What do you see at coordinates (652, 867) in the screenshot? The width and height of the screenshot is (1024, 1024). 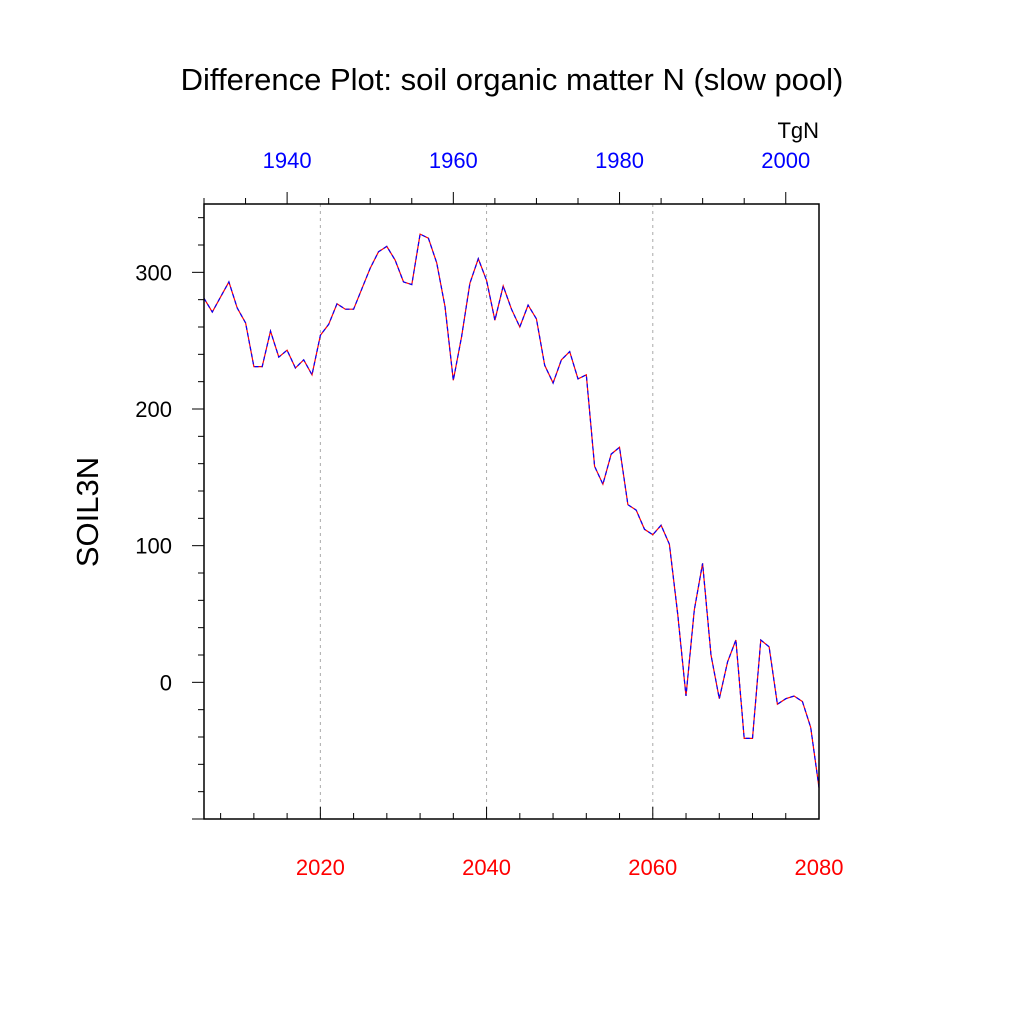 I see `x-bottom-tick-label: 2060` at bounding box center [652, 867].